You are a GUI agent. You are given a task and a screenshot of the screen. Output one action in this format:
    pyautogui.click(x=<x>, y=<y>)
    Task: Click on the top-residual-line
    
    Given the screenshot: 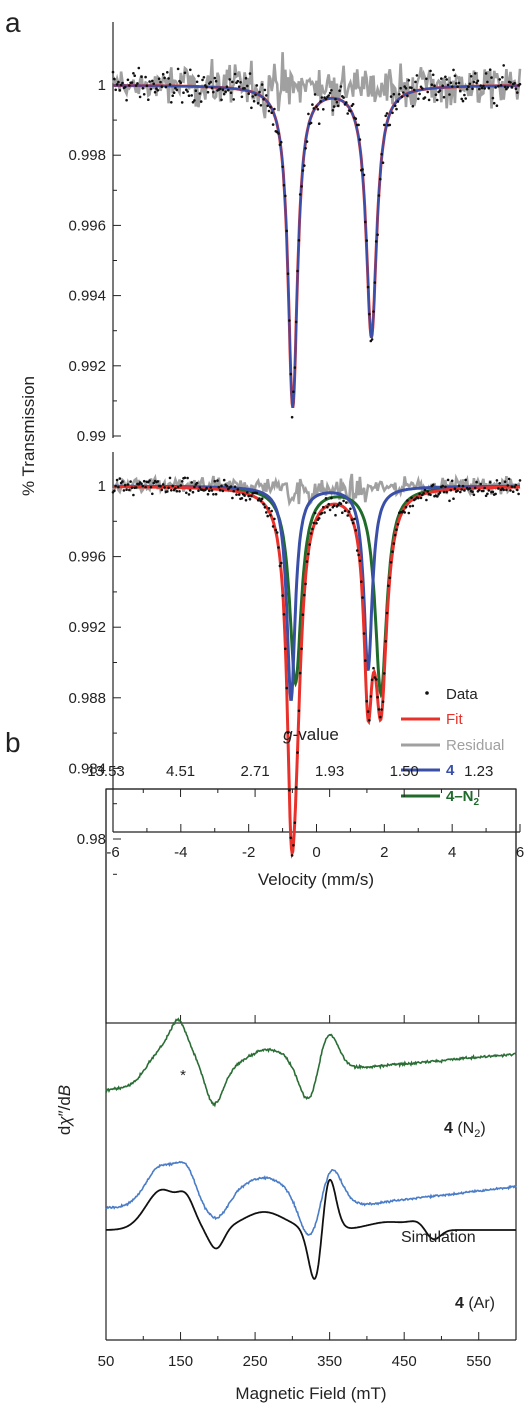 What is the action you would take?
    pyautogui.click(x=316, y=85)
    